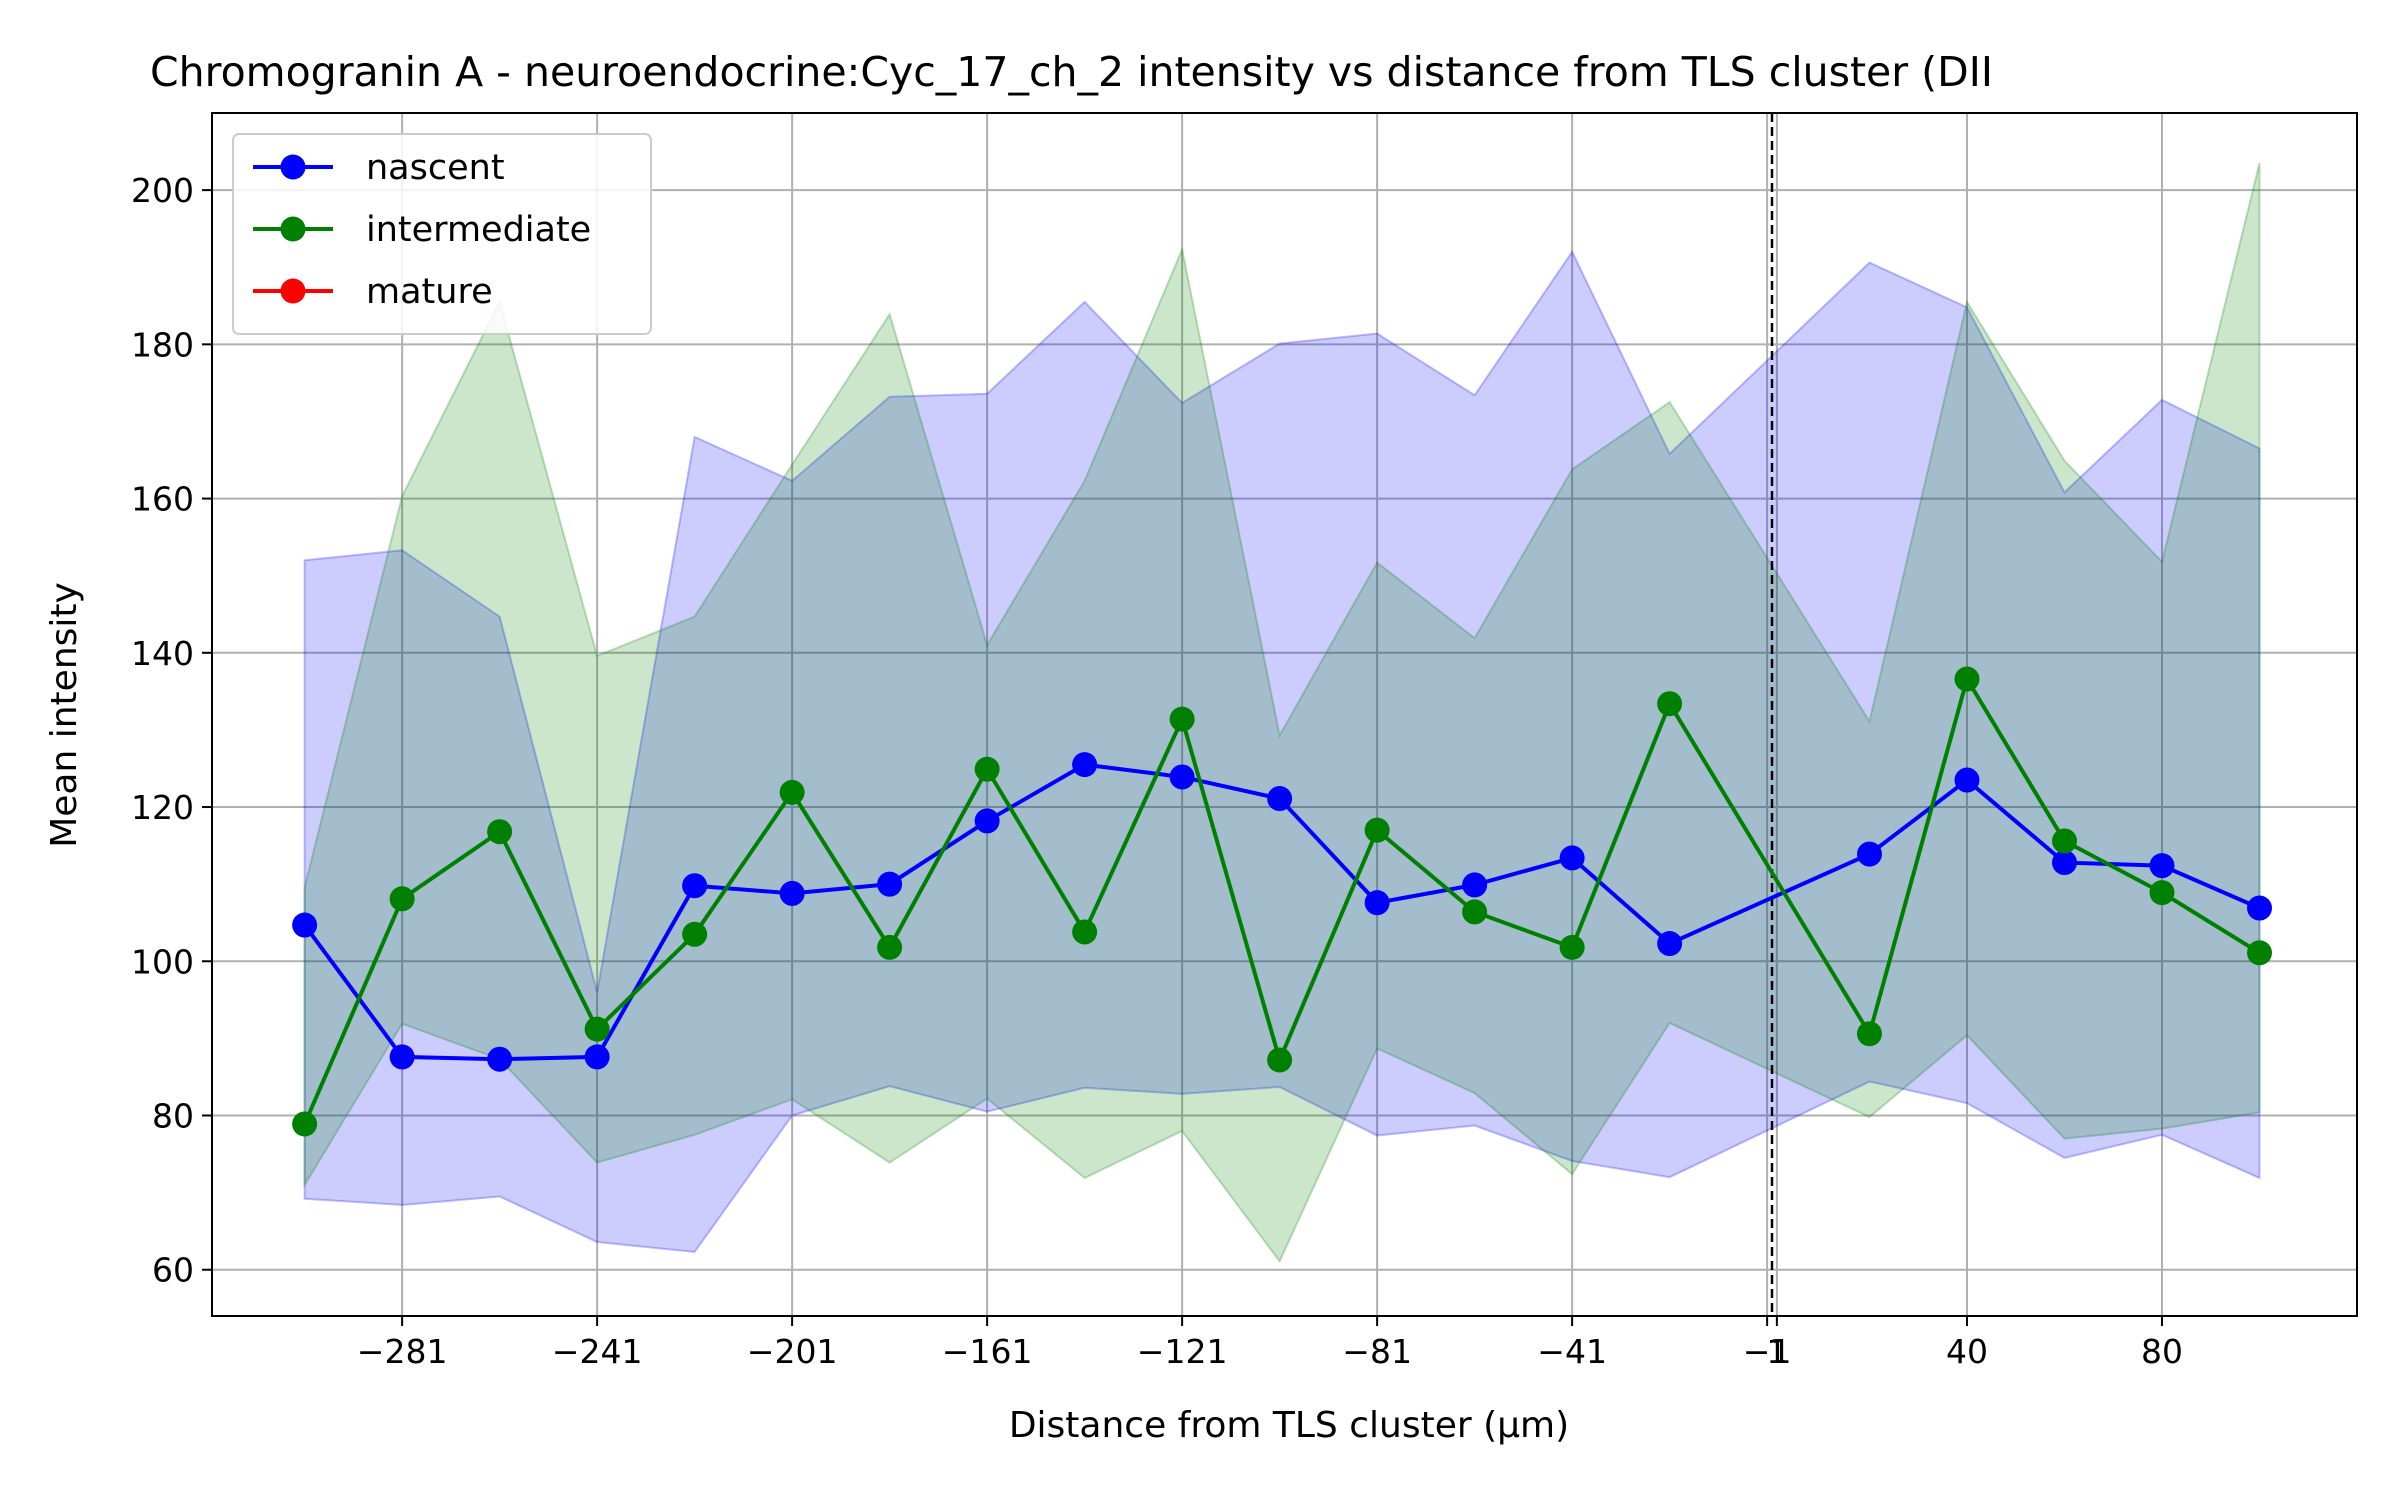 The width and height of the screenshot is (2400, 1500). Describe the element at coordinates (162, 499) in the screenshot. I see `y-tick-label: 160` at that location.